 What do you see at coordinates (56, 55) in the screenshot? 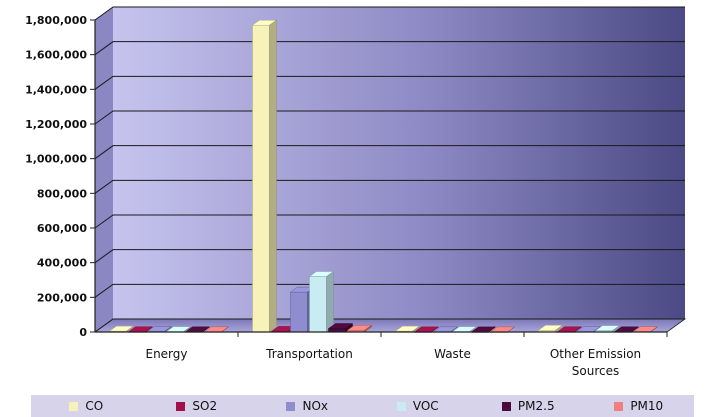
I see `y-tick-label: 1,600,000` at bounding box center [56, 55].